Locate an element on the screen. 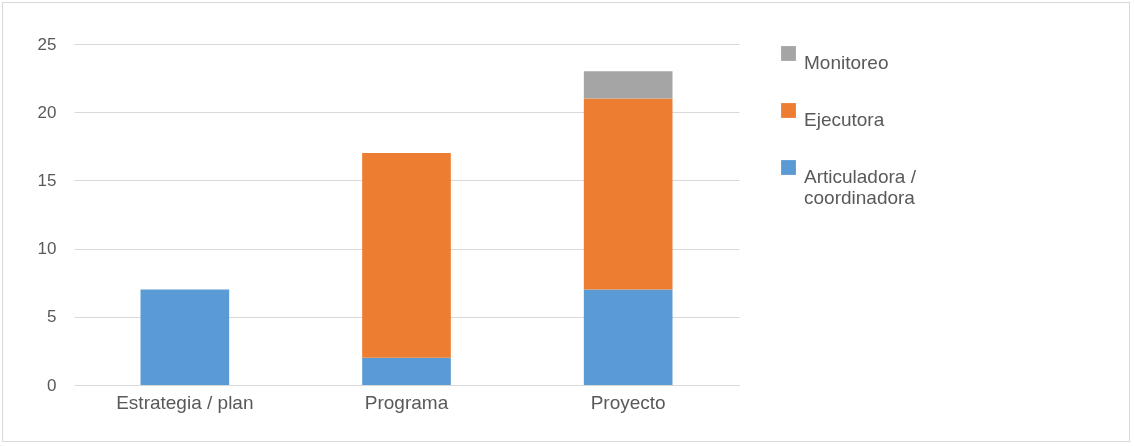  y-tick-label: 0 is located at coordinates (52, 385).